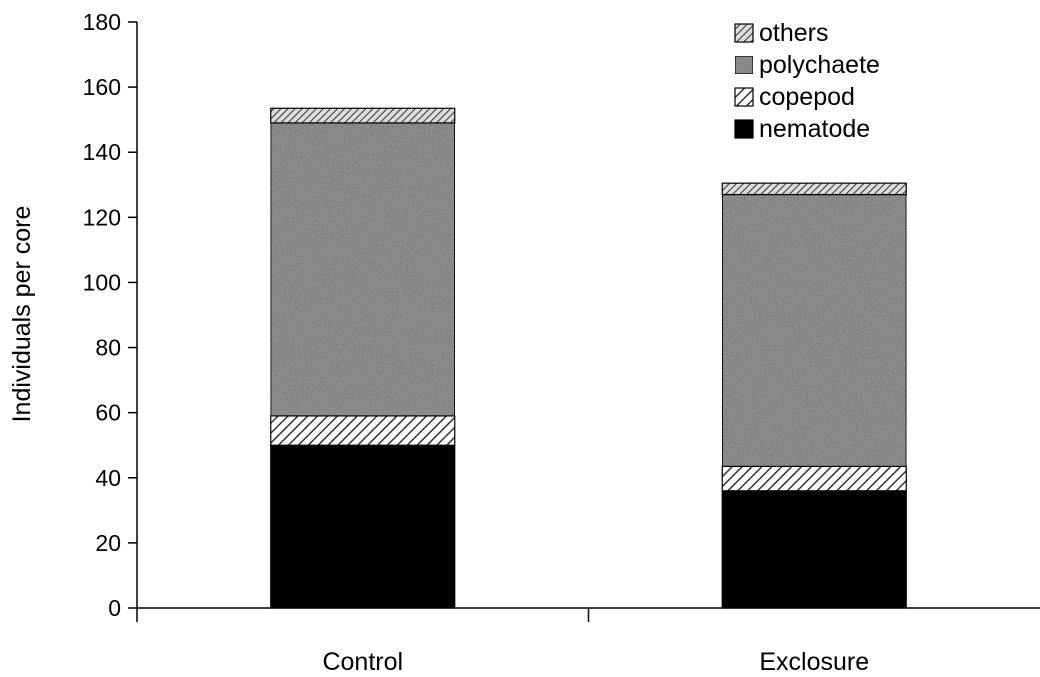 Image resolution: width=1040 pixels, height=677 pixels. I want to click on bar-segment-copepod-exclosure, so click(814, 478).